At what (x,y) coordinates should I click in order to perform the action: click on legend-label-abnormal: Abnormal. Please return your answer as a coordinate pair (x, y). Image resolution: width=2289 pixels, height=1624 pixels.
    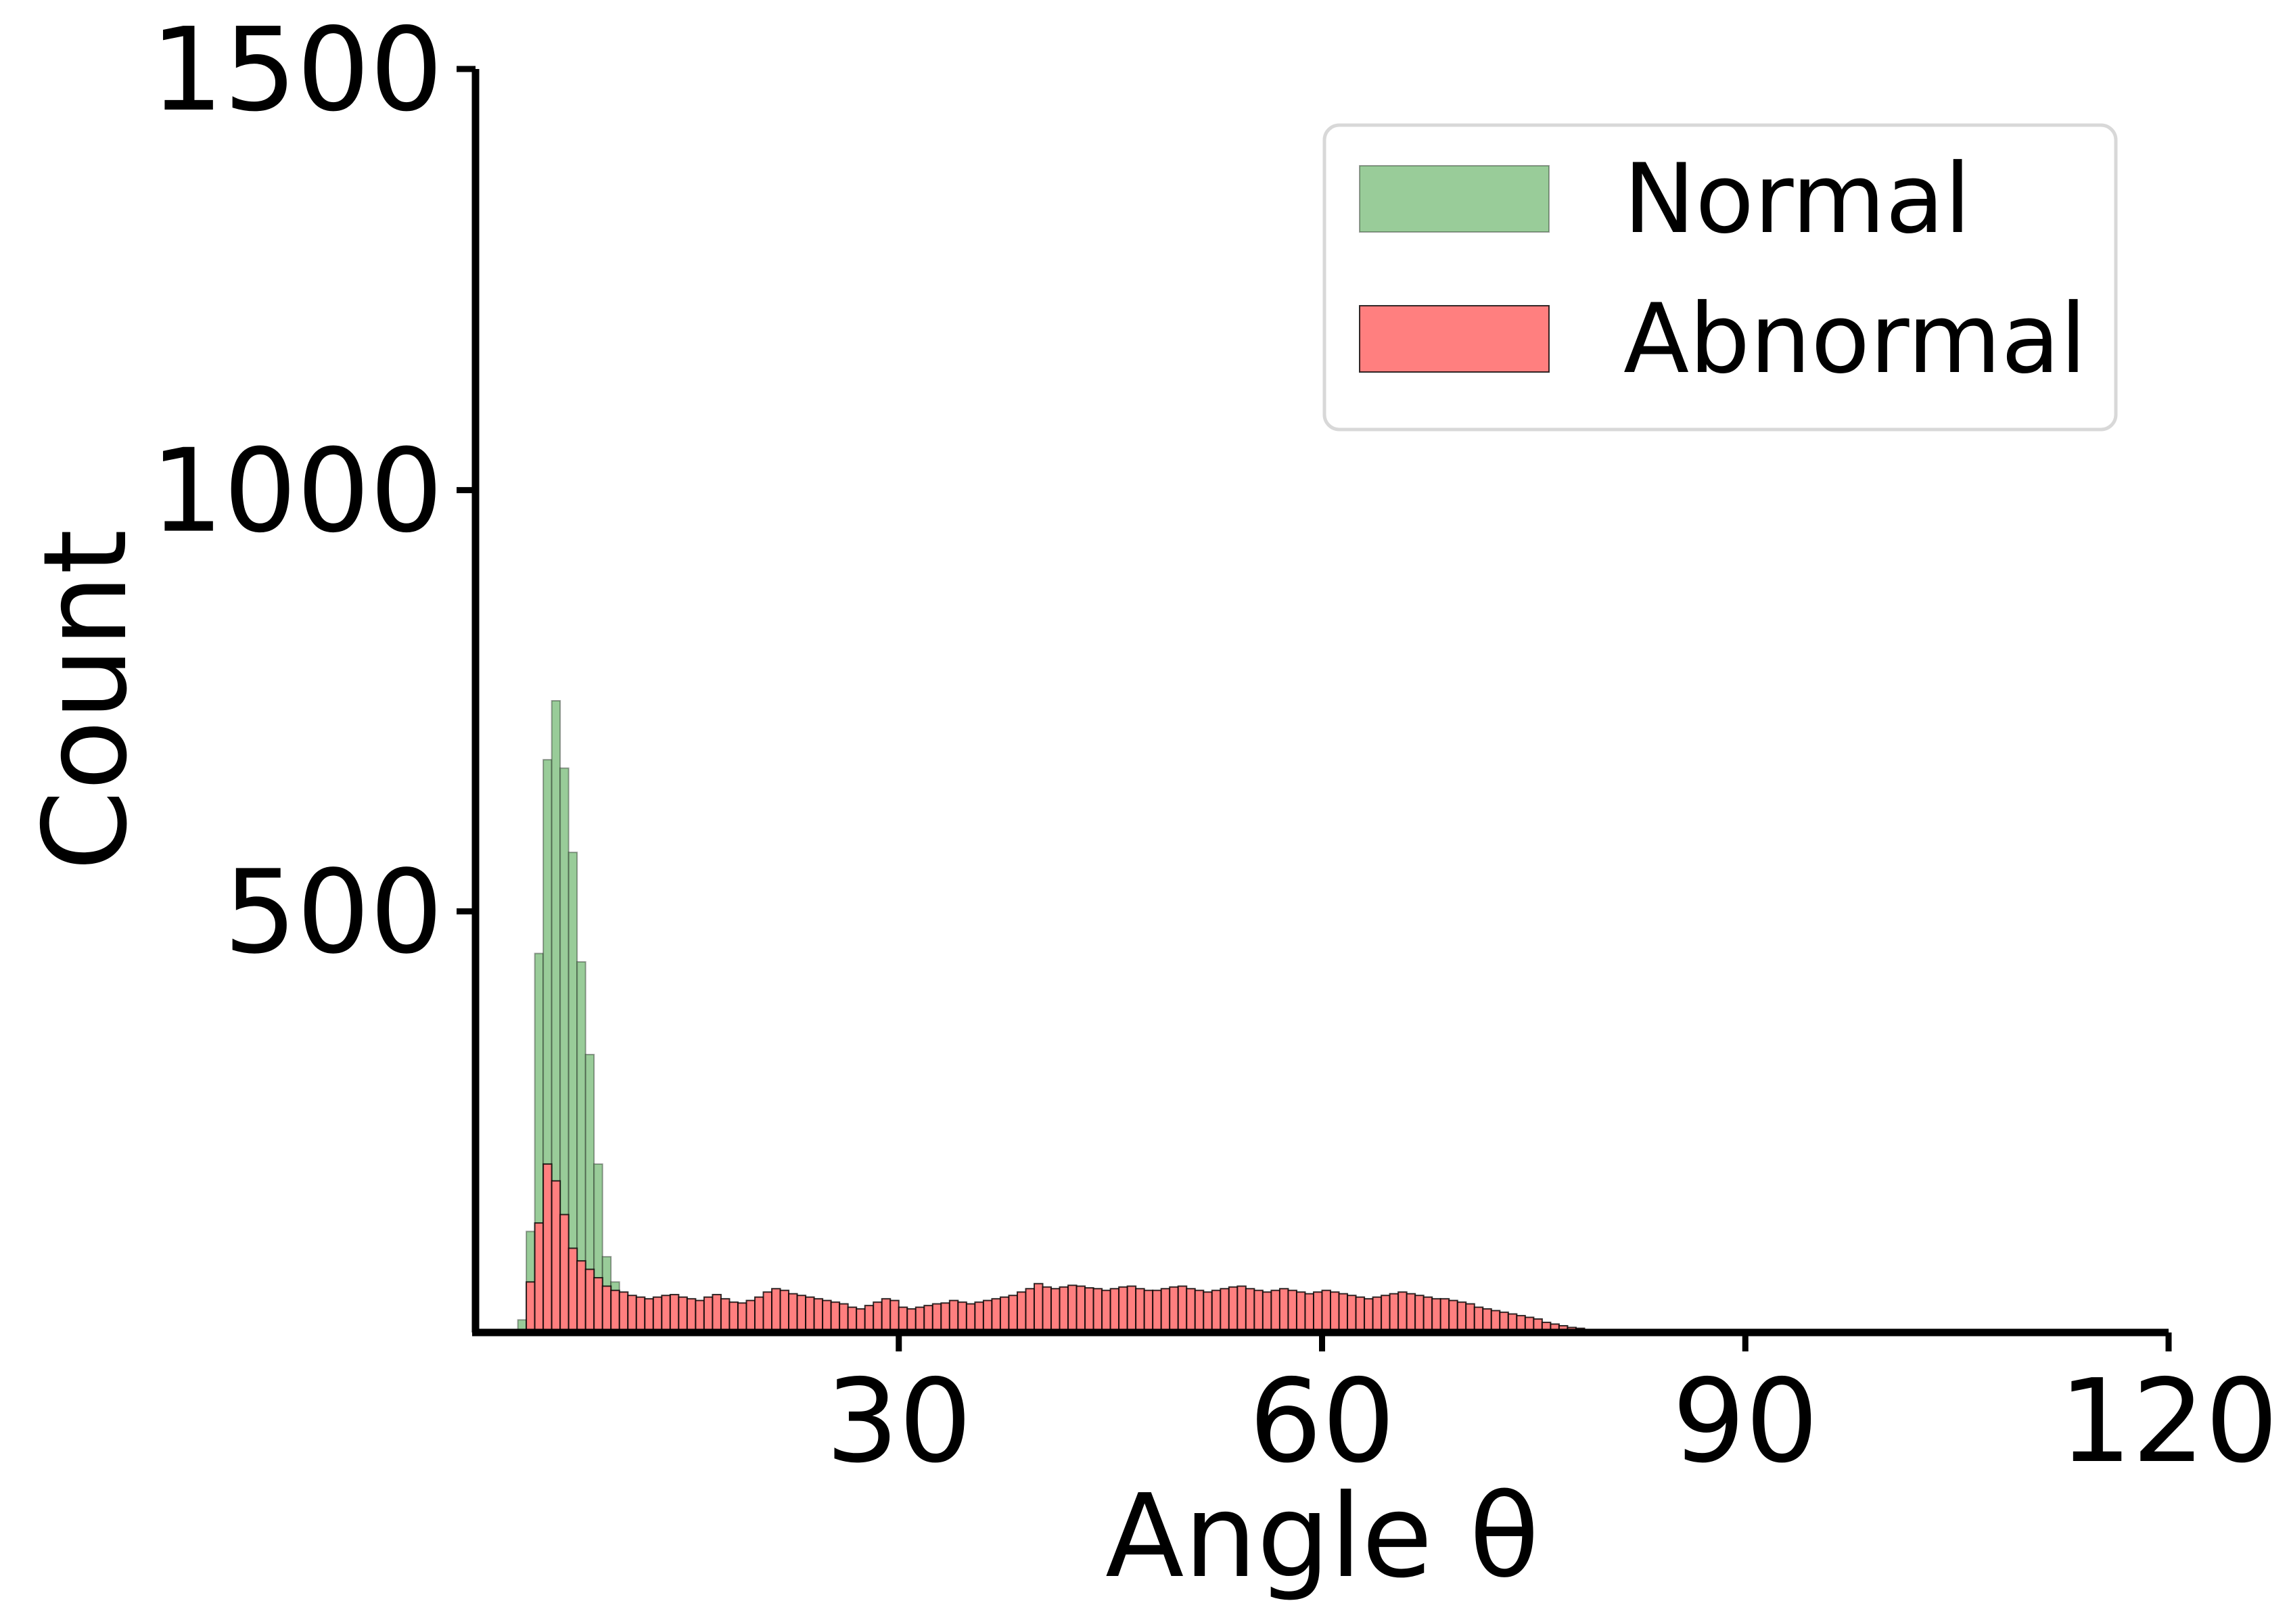
    Looking at the image, I should click on (1855, 339).